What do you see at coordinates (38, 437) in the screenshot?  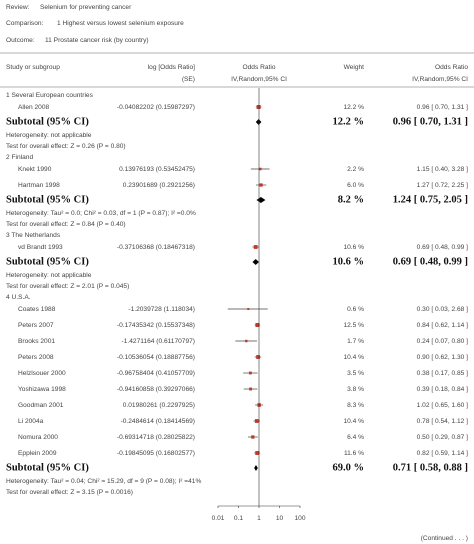 I see `study-name: Nomura 2000` at bounding box center [38, 437].